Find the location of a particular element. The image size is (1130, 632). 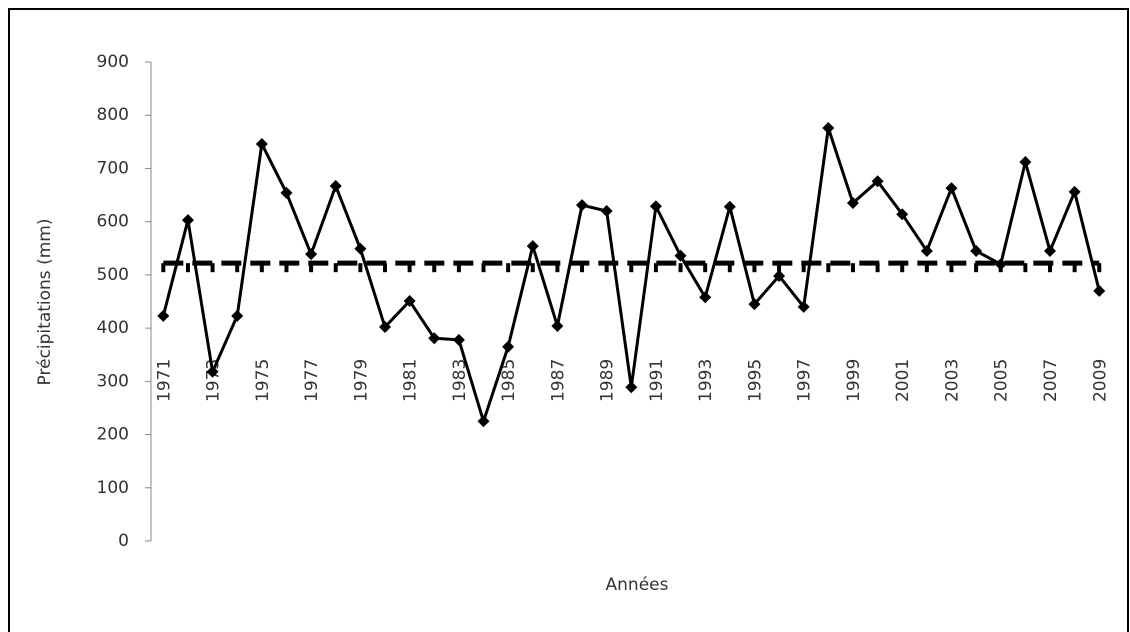

y-axis-label: Précipitations (mm) is located at coordinates (45, 302).